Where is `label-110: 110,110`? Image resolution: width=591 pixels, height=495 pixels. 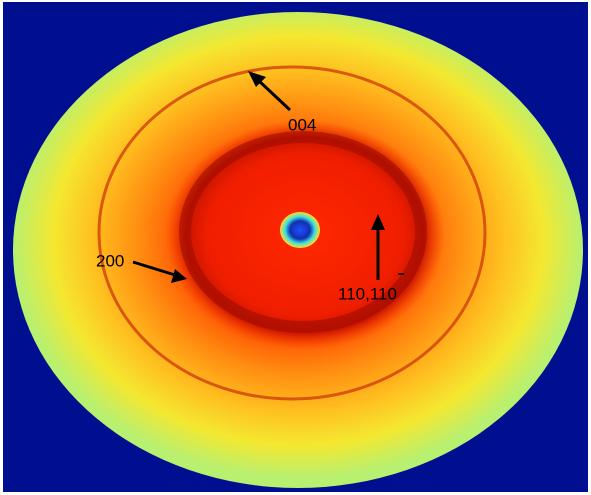 label-110: 110,110 is located at coordinates (367, 293).